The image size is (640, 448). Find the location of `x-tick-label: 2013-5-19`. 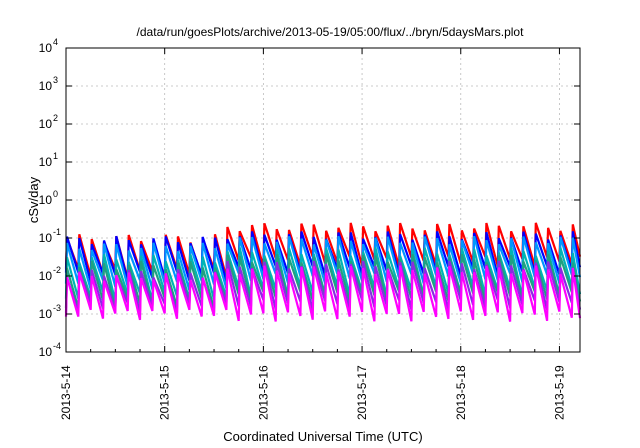

x-tick-label: 2013-5-19 is located at coordinates (559, 392).